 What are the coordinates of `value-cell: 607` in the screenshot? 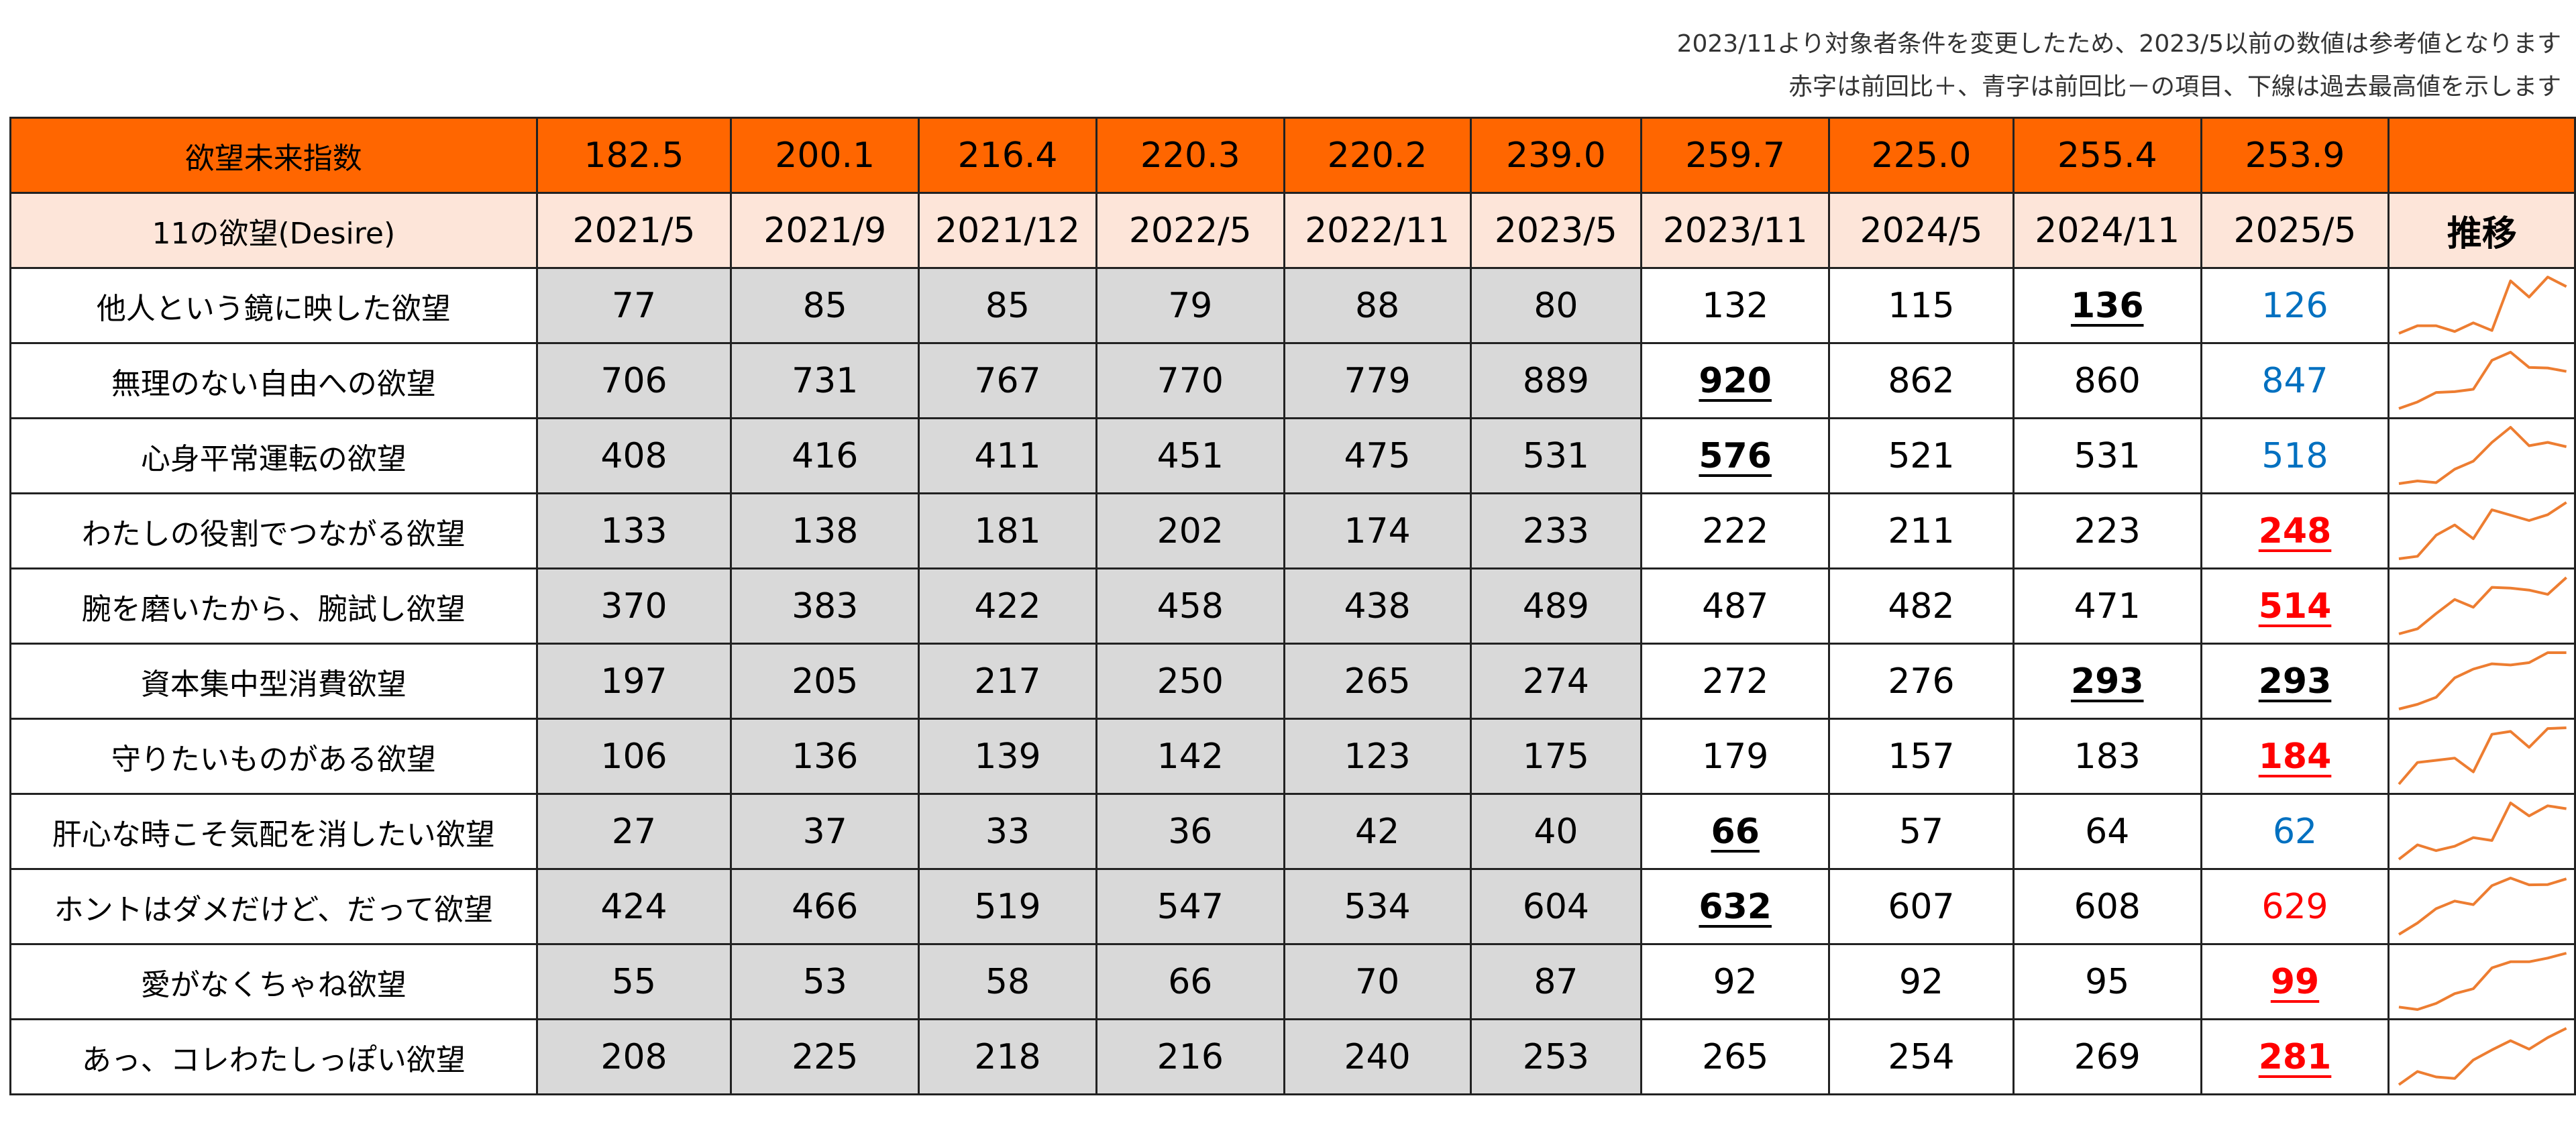 It's located at (1921, 907).